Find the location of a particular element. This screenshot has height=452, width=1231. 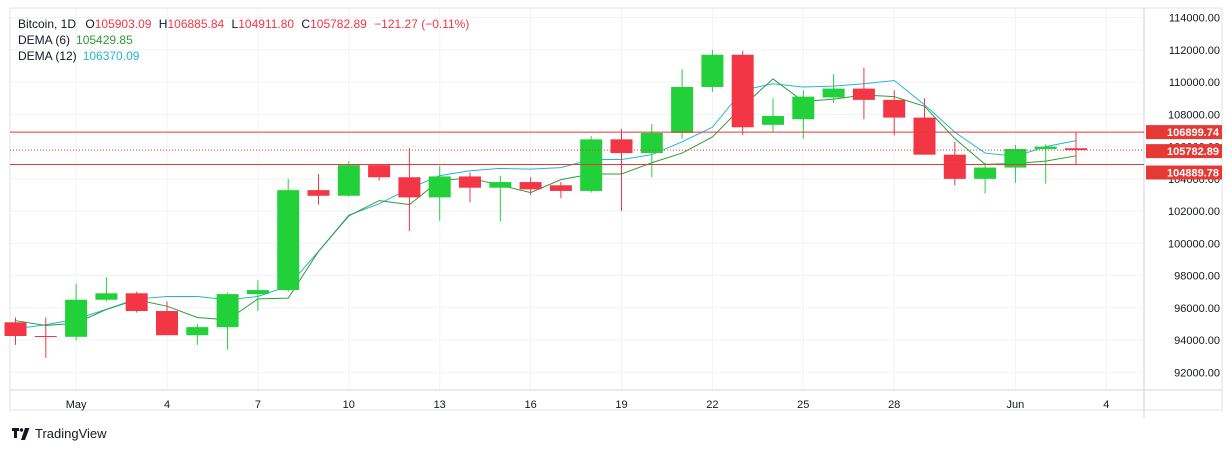

x-tick-label: 25 is located at coordinates (803, 405).